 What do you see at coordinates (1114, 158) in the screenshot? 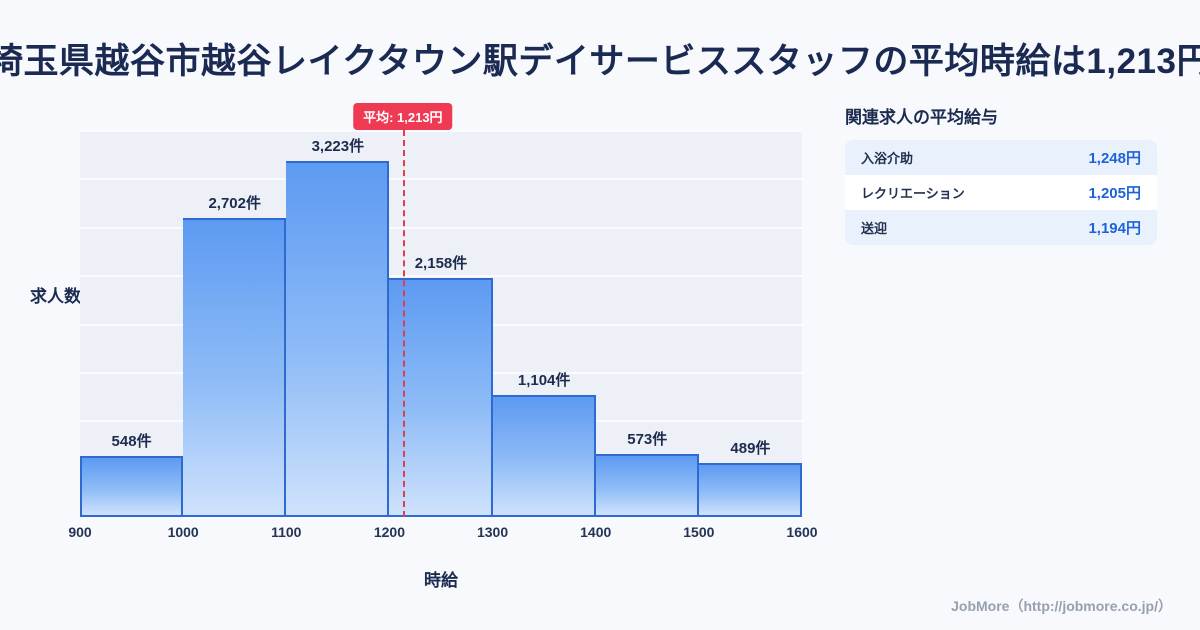
I see `related-row-value: 1,248円` at bounding box center [1114, 158].